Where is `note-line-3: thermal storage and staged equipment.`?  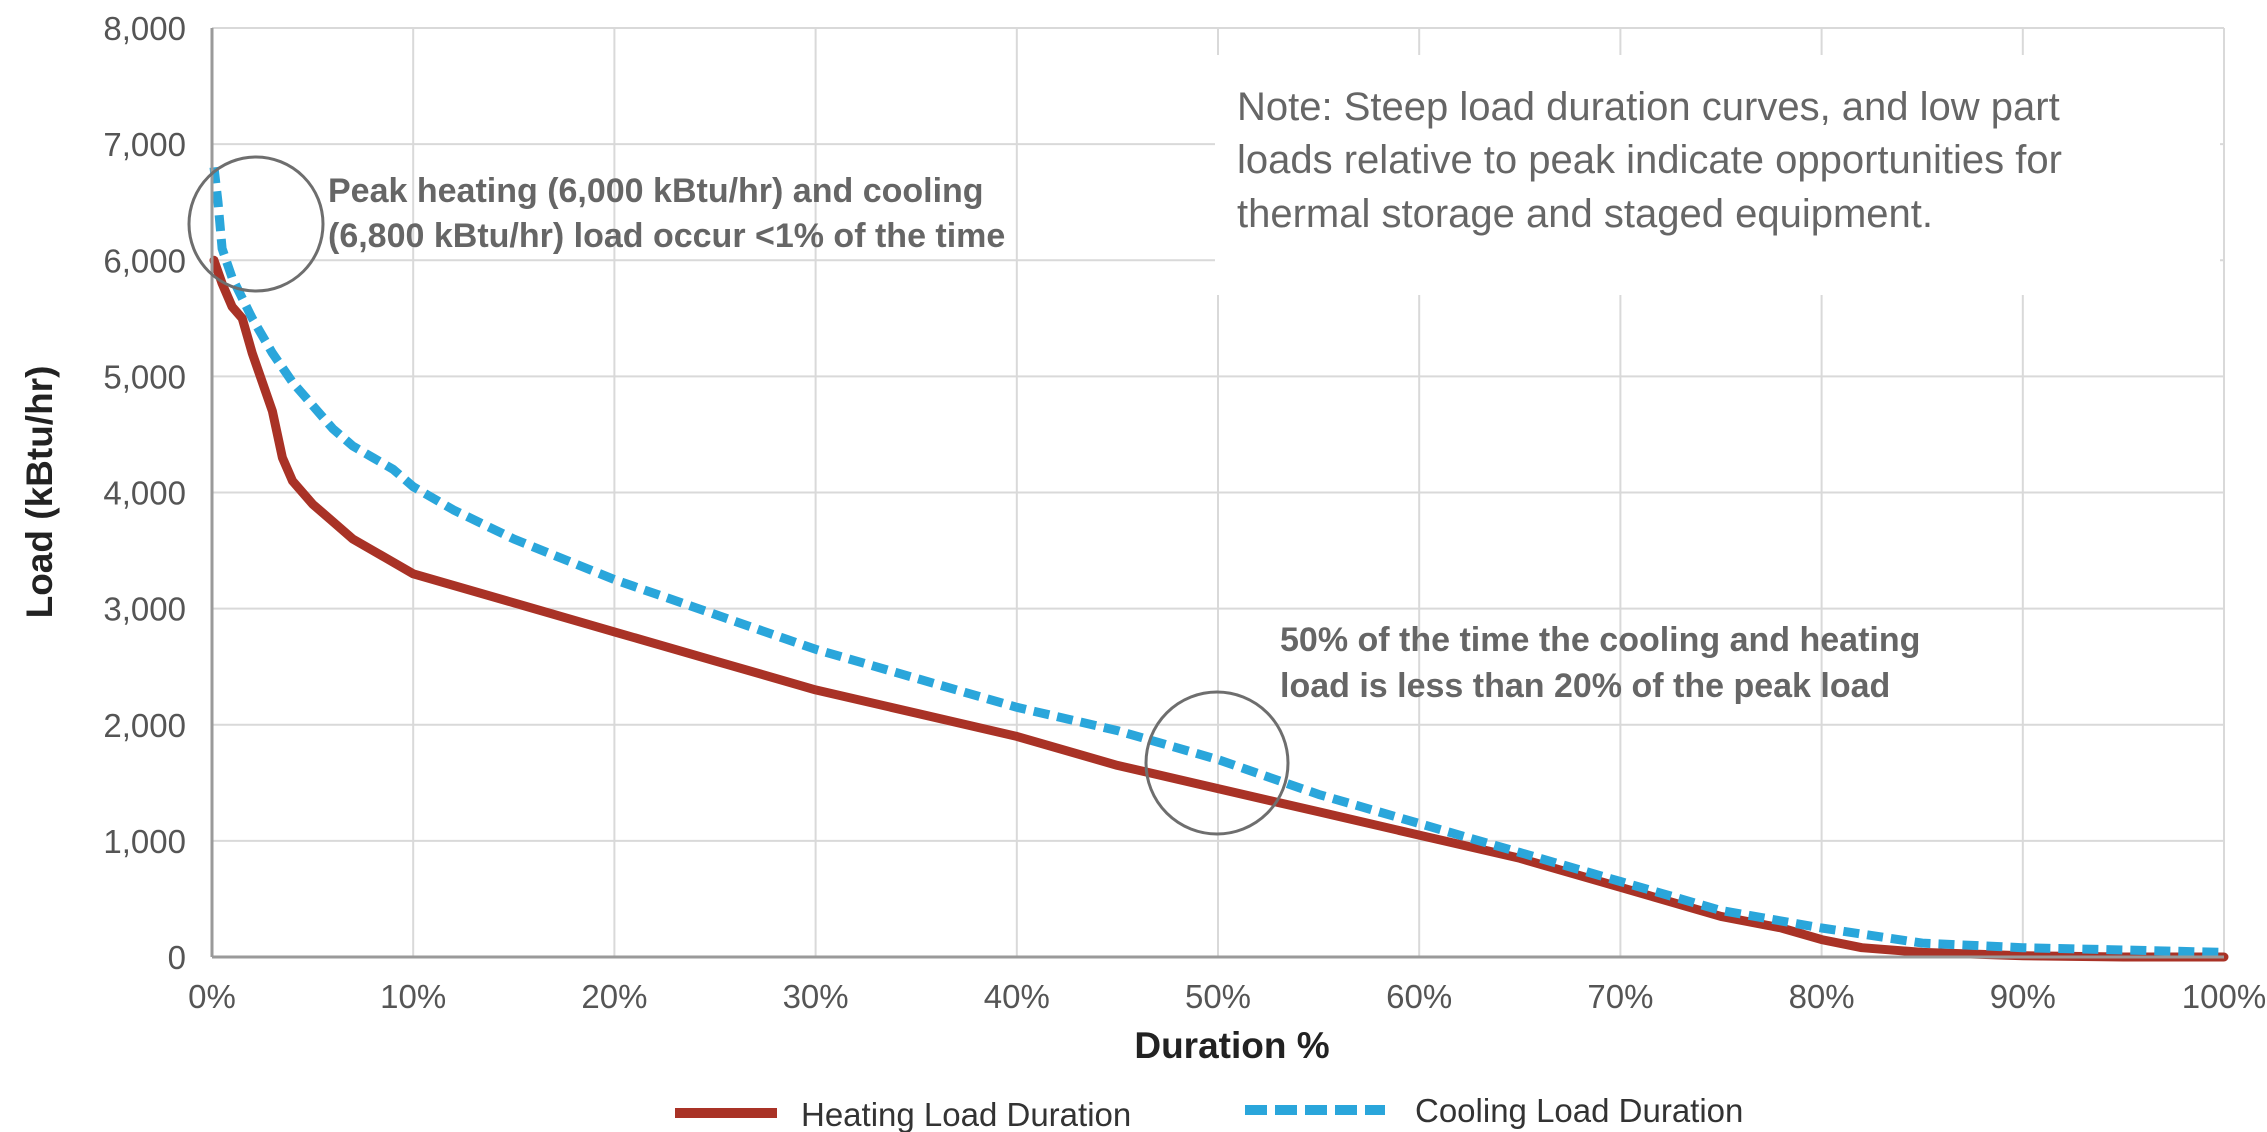 note-line-3: thermal storage and staged equipment. is located at coordinates (1585, 214).